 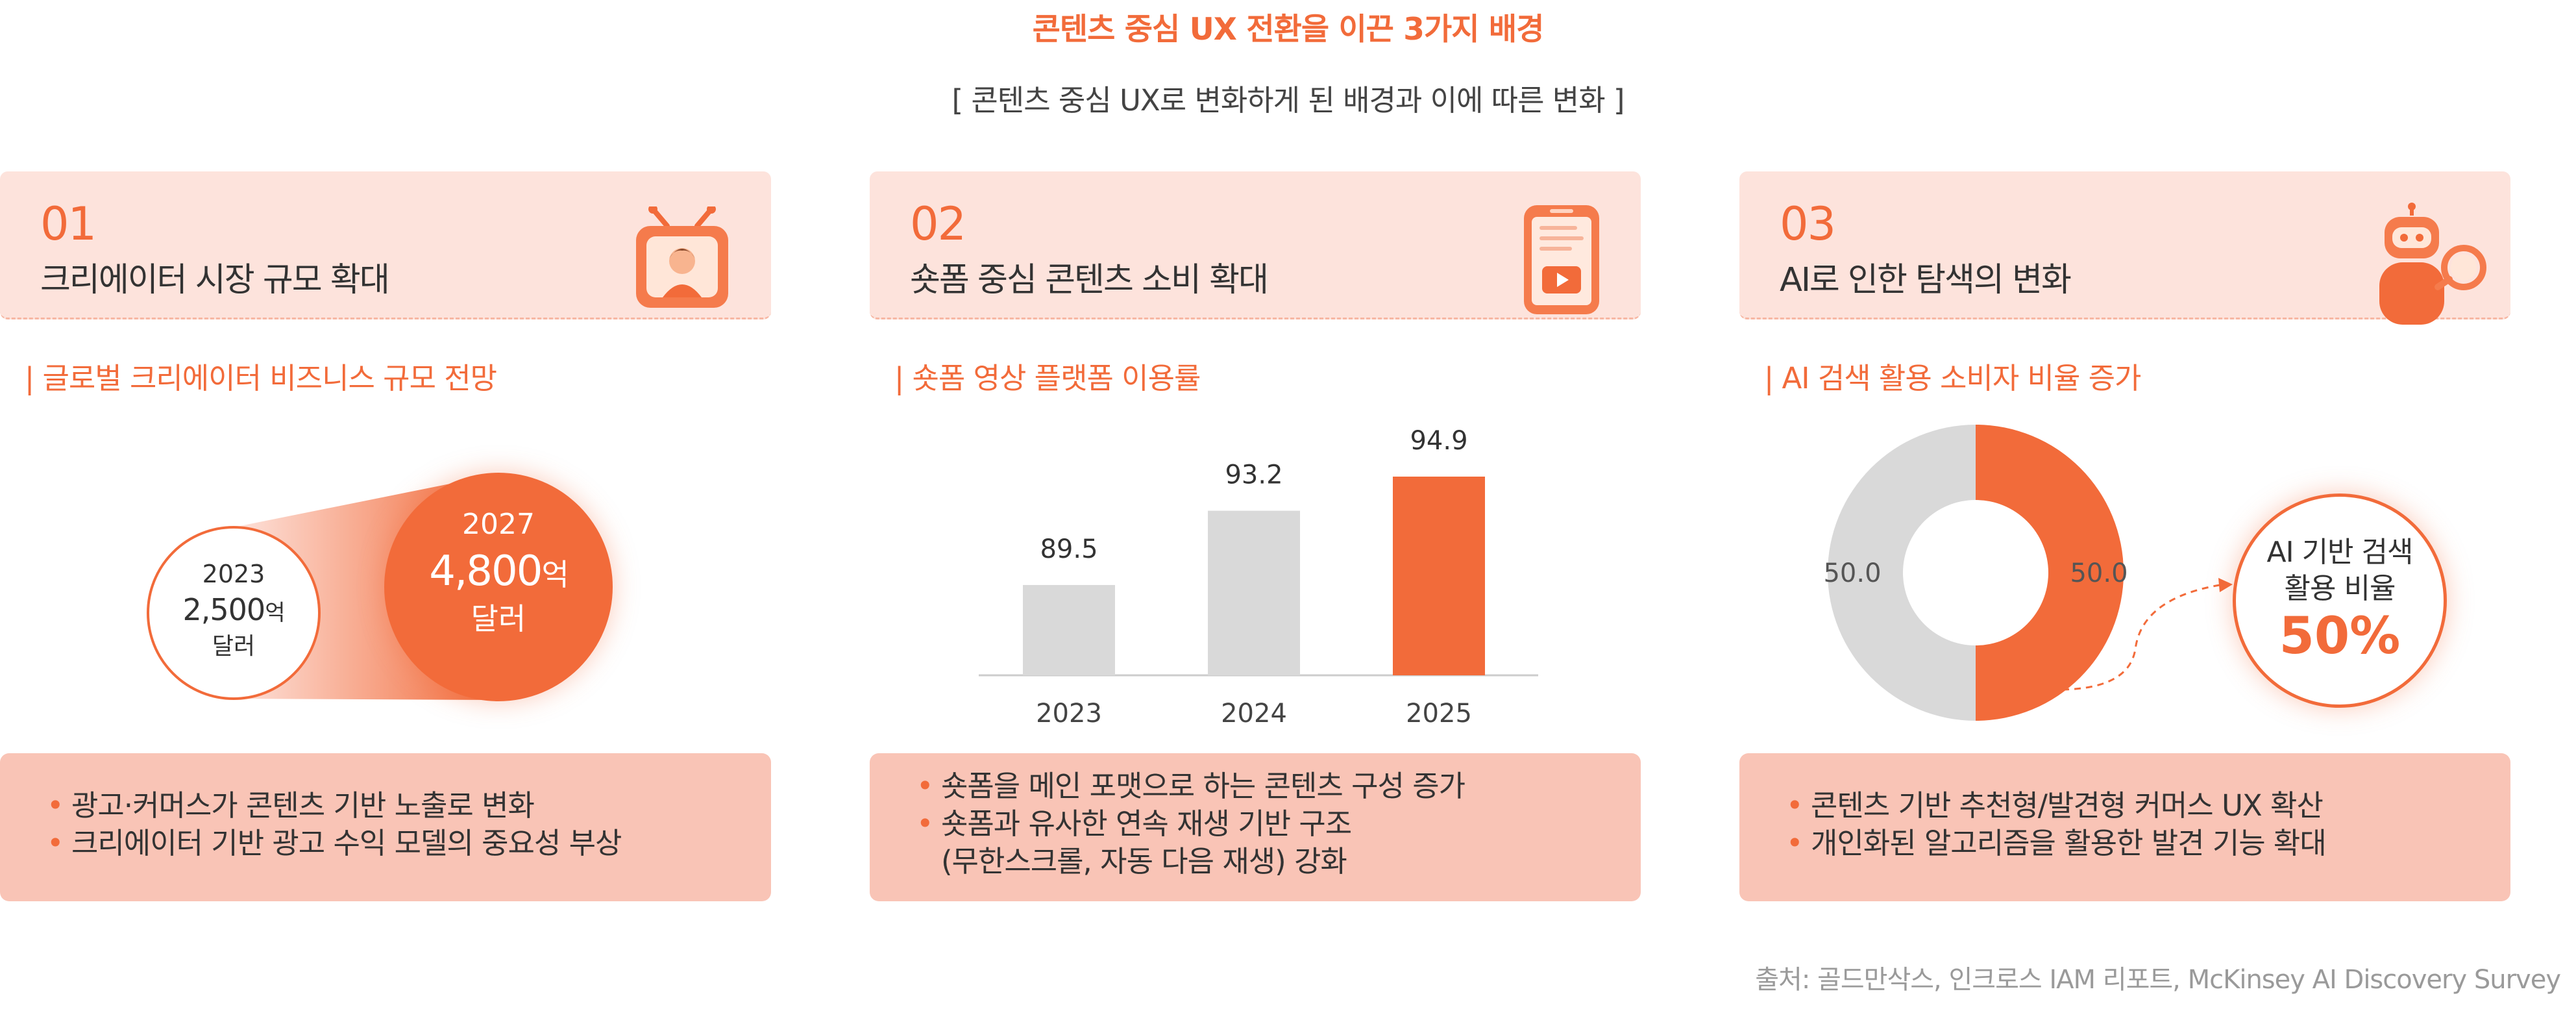 I want to click on panel-2-section-label: | 숏폼 영상 플랫폼 이용률, so click(x=1047, y=378).